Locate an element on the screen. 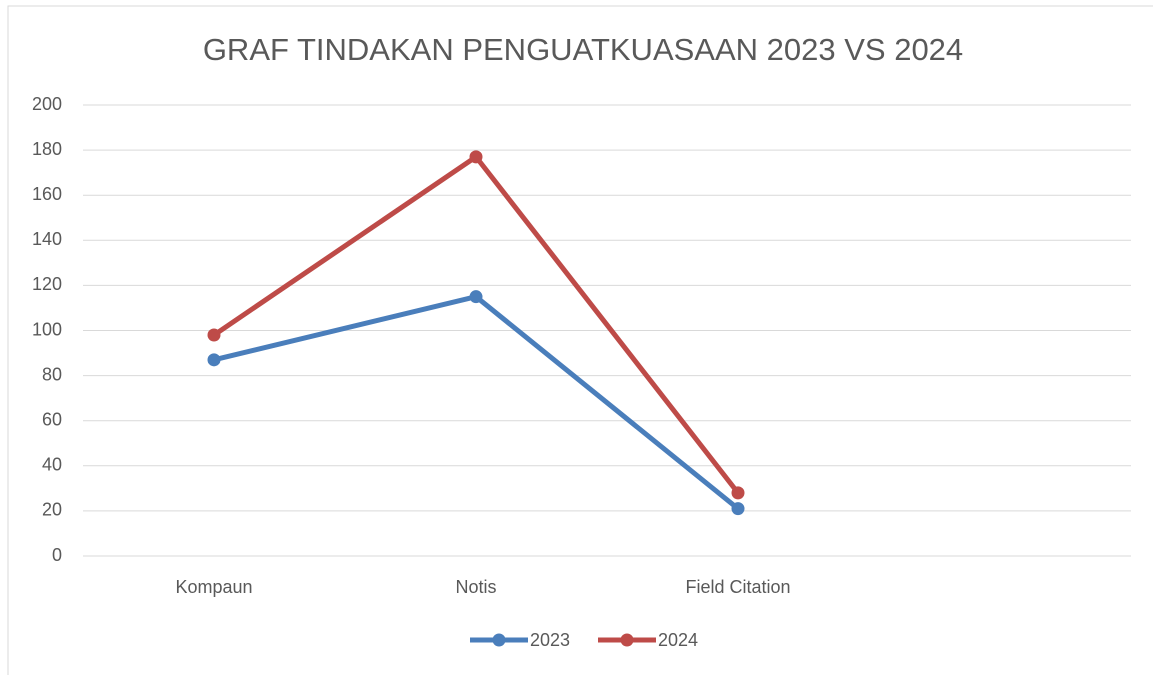  y-tick-label: 100 is located at coordinates (47, 329).